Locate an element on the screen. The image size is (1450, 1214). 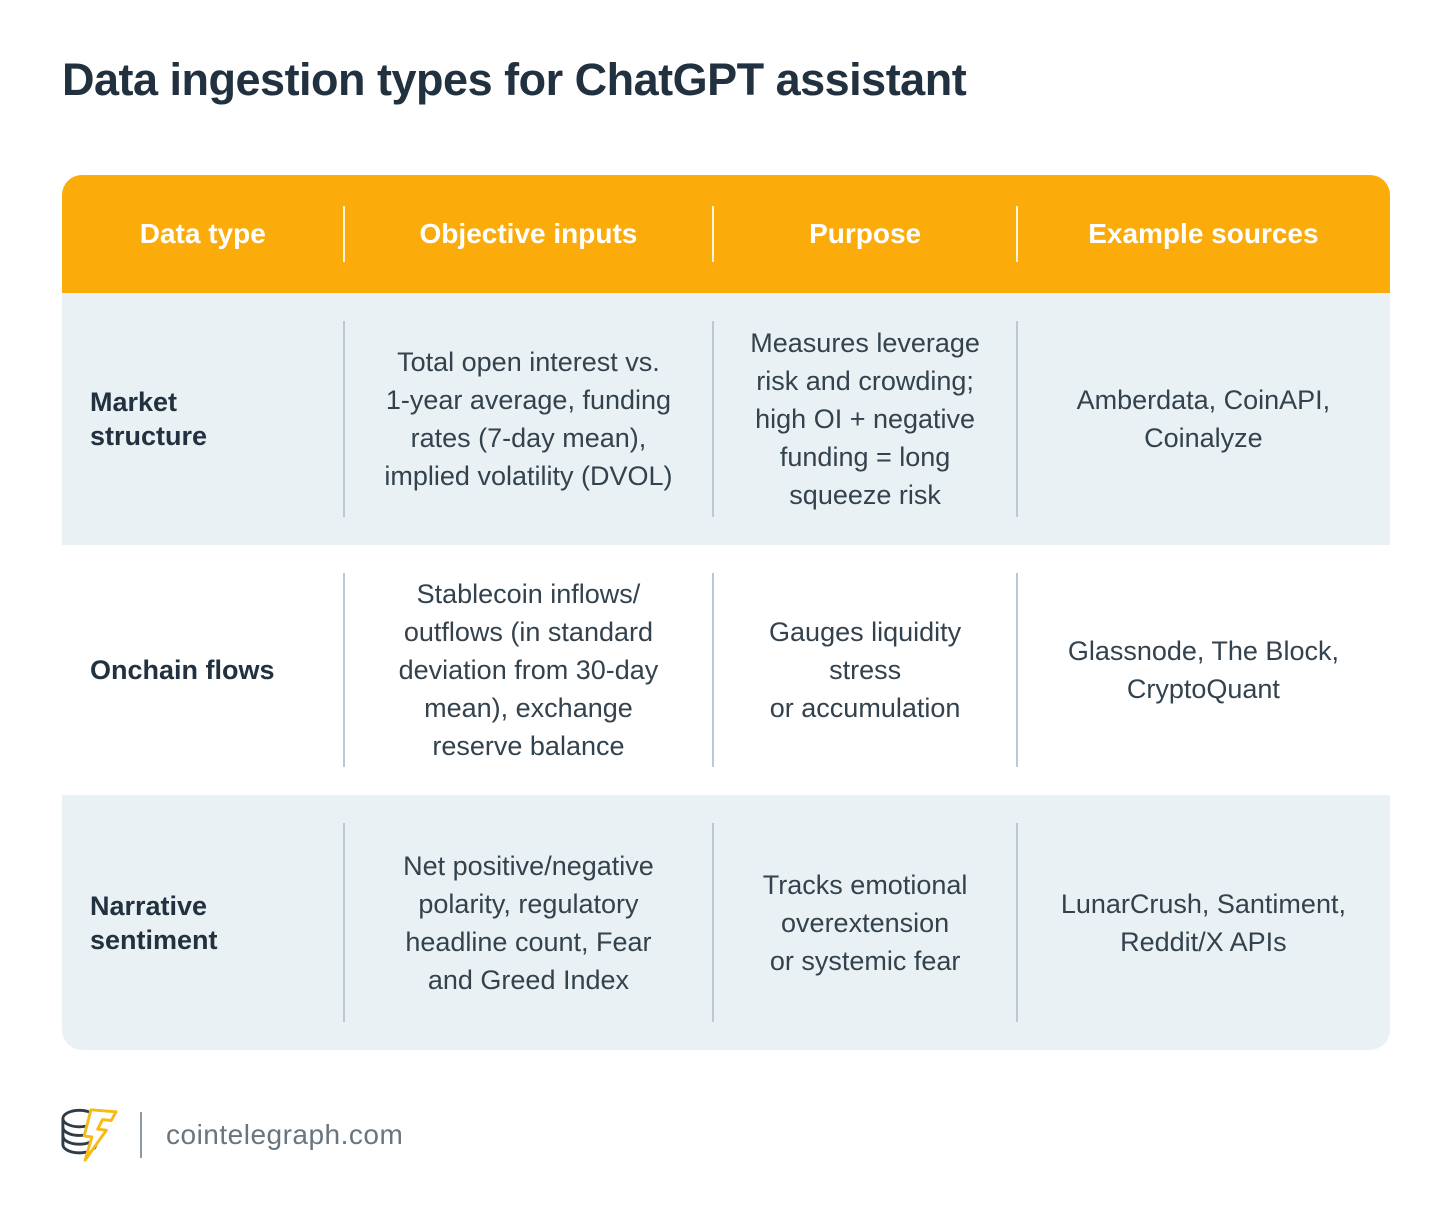
column-header-data-type: Data type is located at coordinates (203, 234).